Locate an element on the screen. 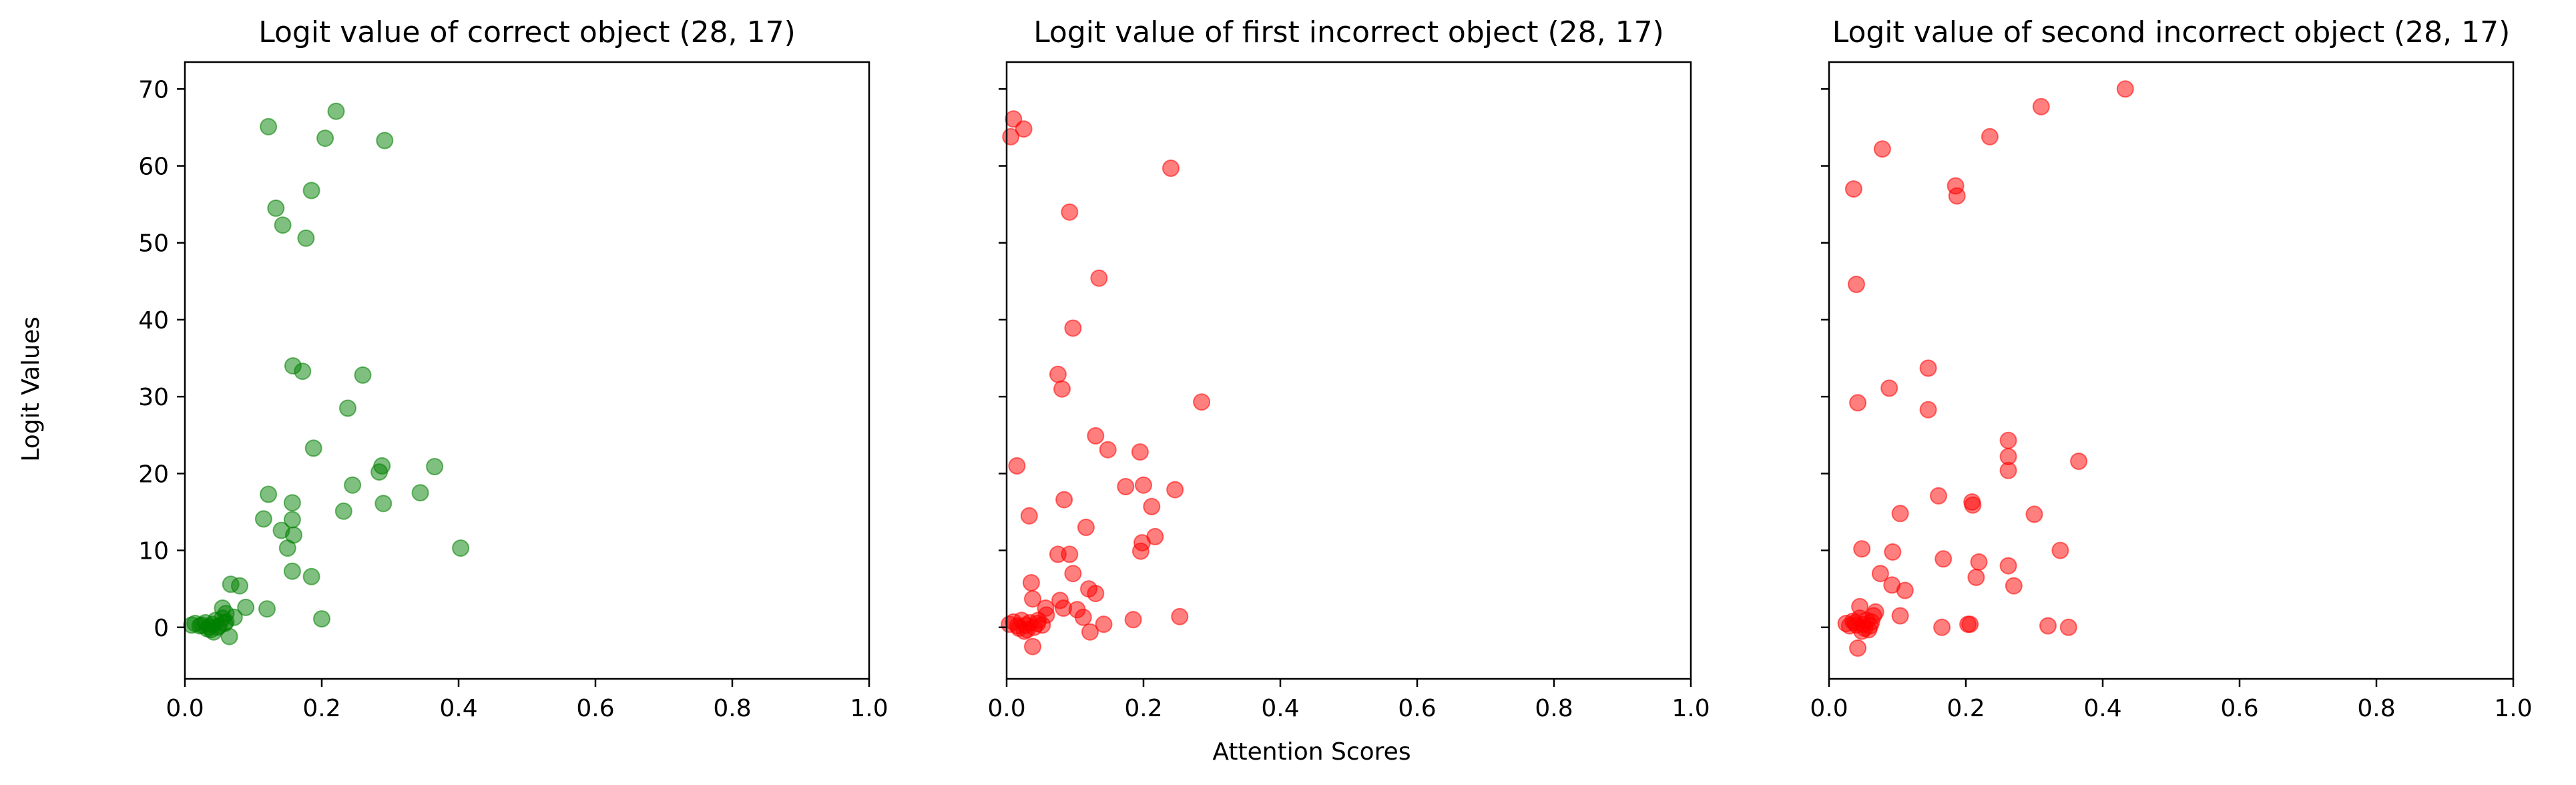 Image resolution: width=2576 pixels, height=785 pixels. x-tick-label: 0.4 is located at coordinates (2102, 708).